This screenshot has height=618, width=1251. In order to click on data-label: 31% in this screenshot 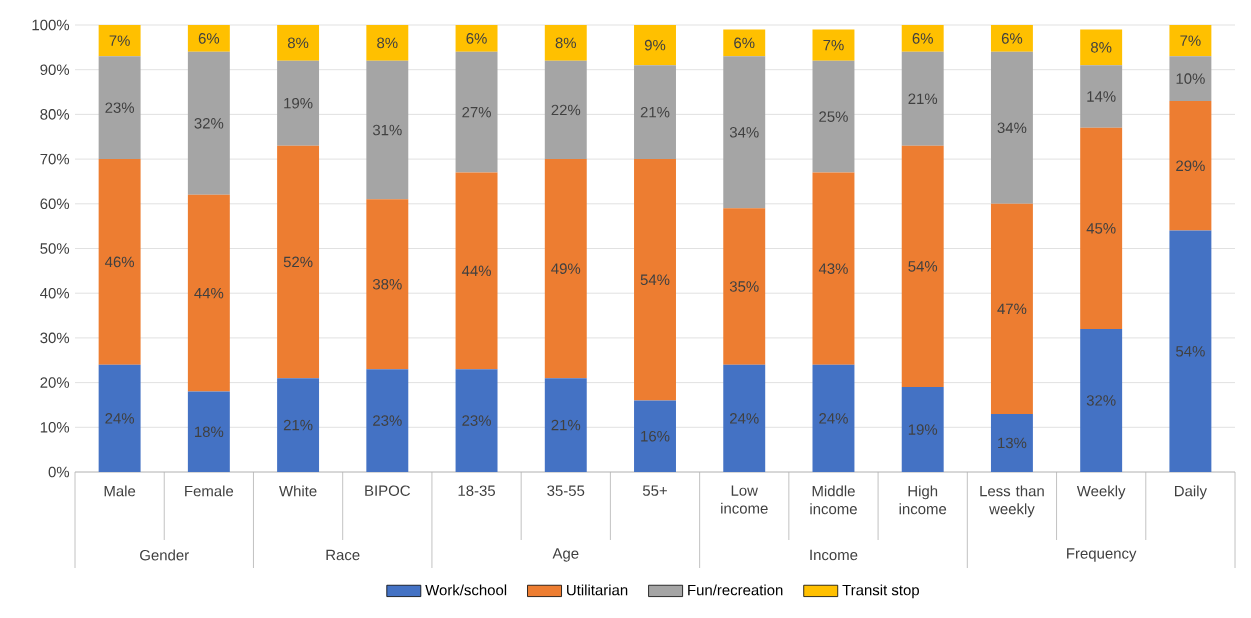, I will do `click(387, 130)`.